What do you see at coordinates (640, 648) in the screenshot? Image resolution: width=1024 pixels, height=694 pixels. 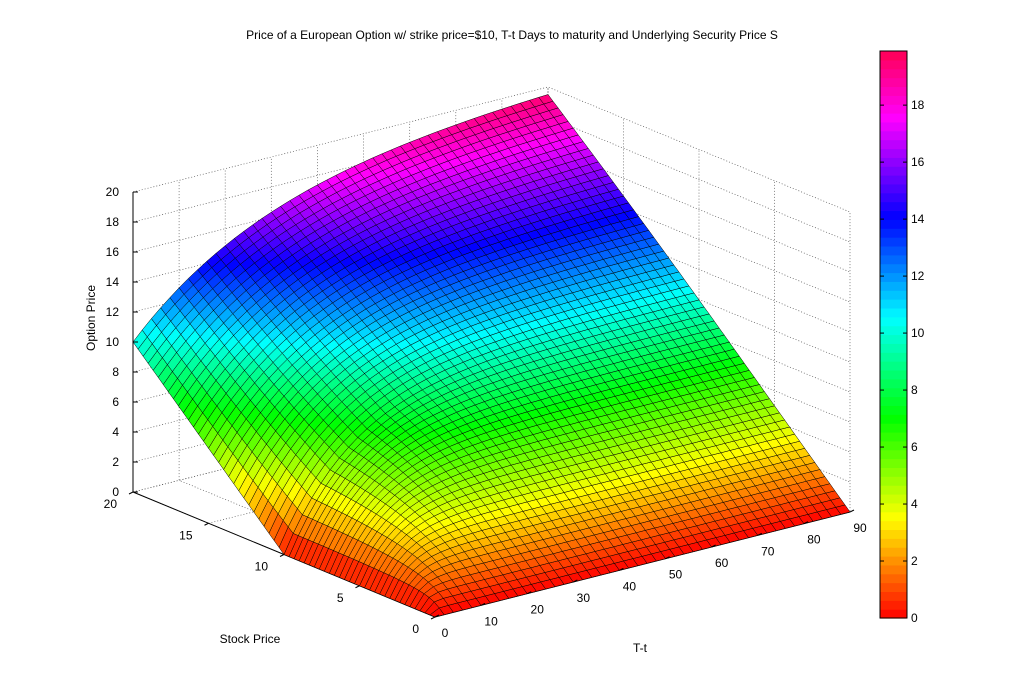 I see `x-axis-label: T-t` at bounding box center [640, 648].